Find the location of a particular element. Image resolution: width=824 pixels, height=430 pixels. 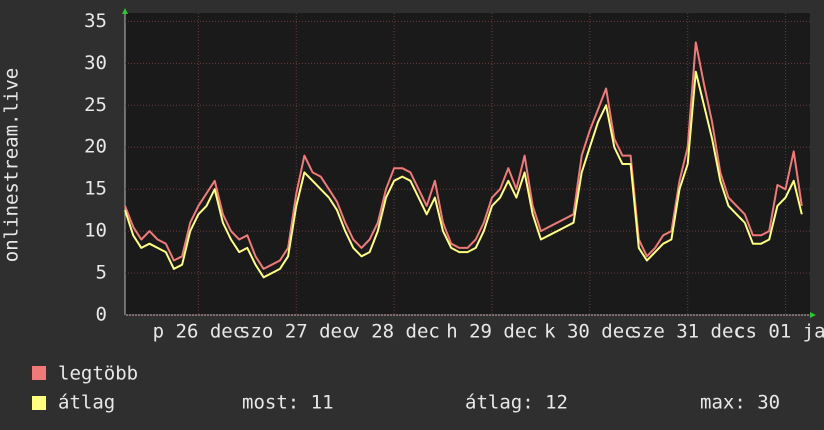

y-tick-label: 10 is located at coordinates (95, 231).